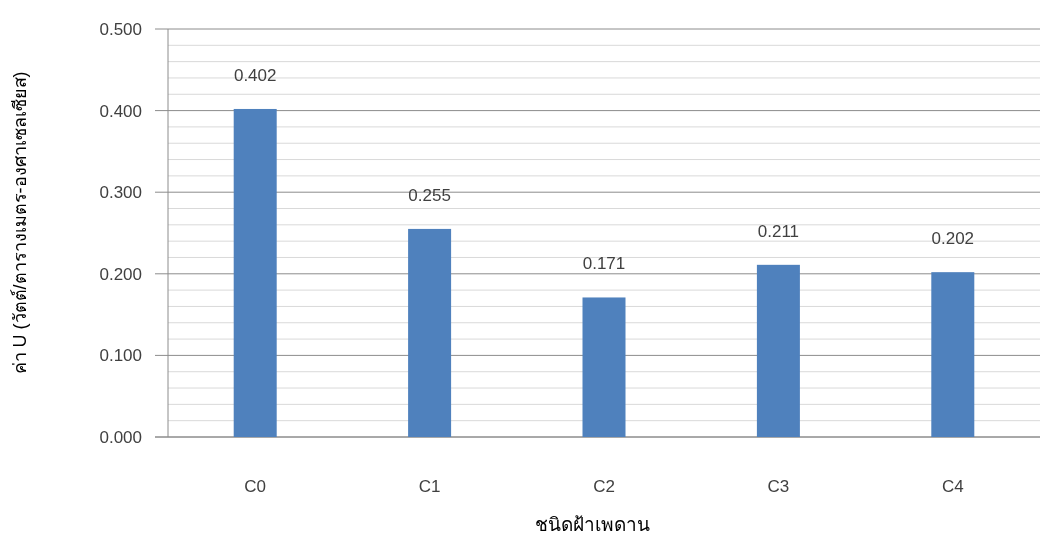 Image resolution: width=1040 pixels, height=545 pixels. Describe the element at coordinates (255, 75) in the screenshot. I see `data-label: 0.402` at that location.